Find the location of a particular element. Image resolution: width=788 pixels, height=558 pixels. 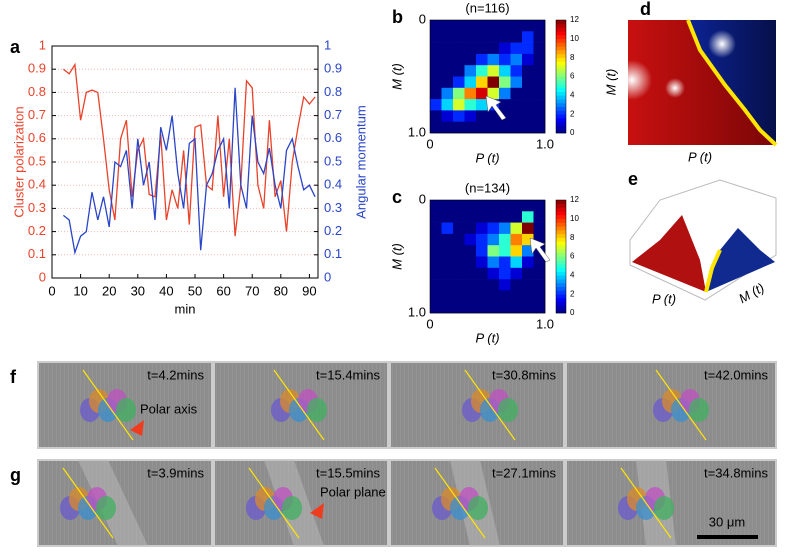

colorbar-tick-label: 6 is located at coordinates (572, 76).